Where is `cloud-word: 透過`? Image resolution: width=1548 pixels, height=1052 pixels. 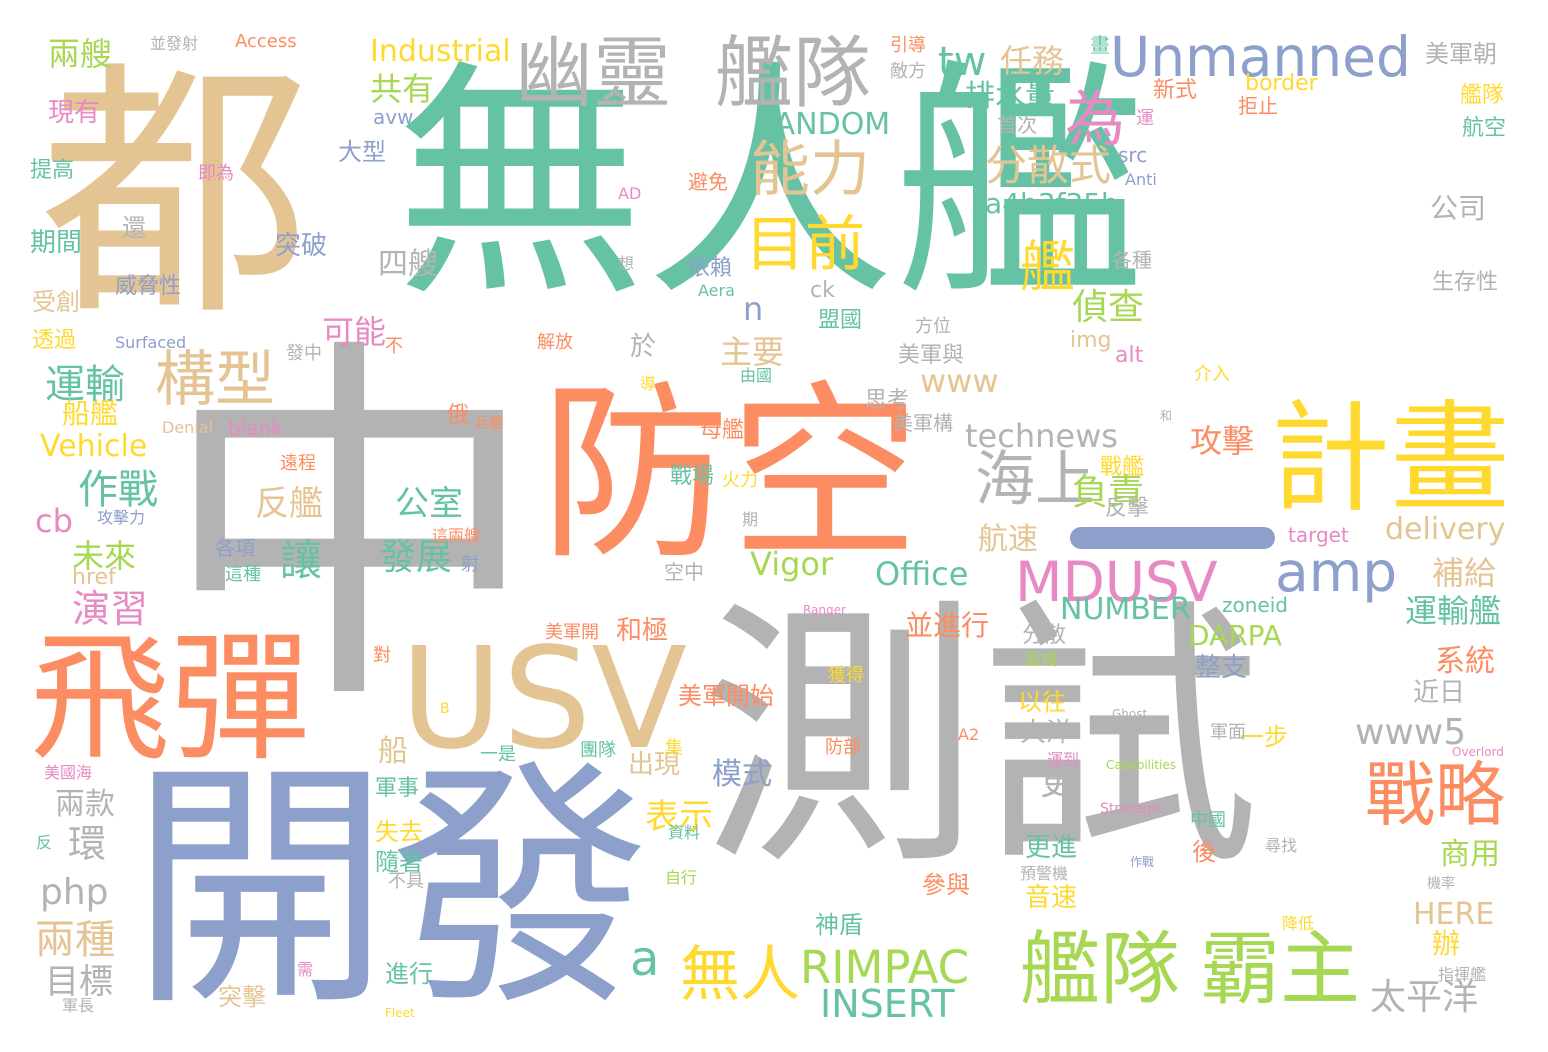 cloud-word: 透過 is located at coordinates (54, 340).